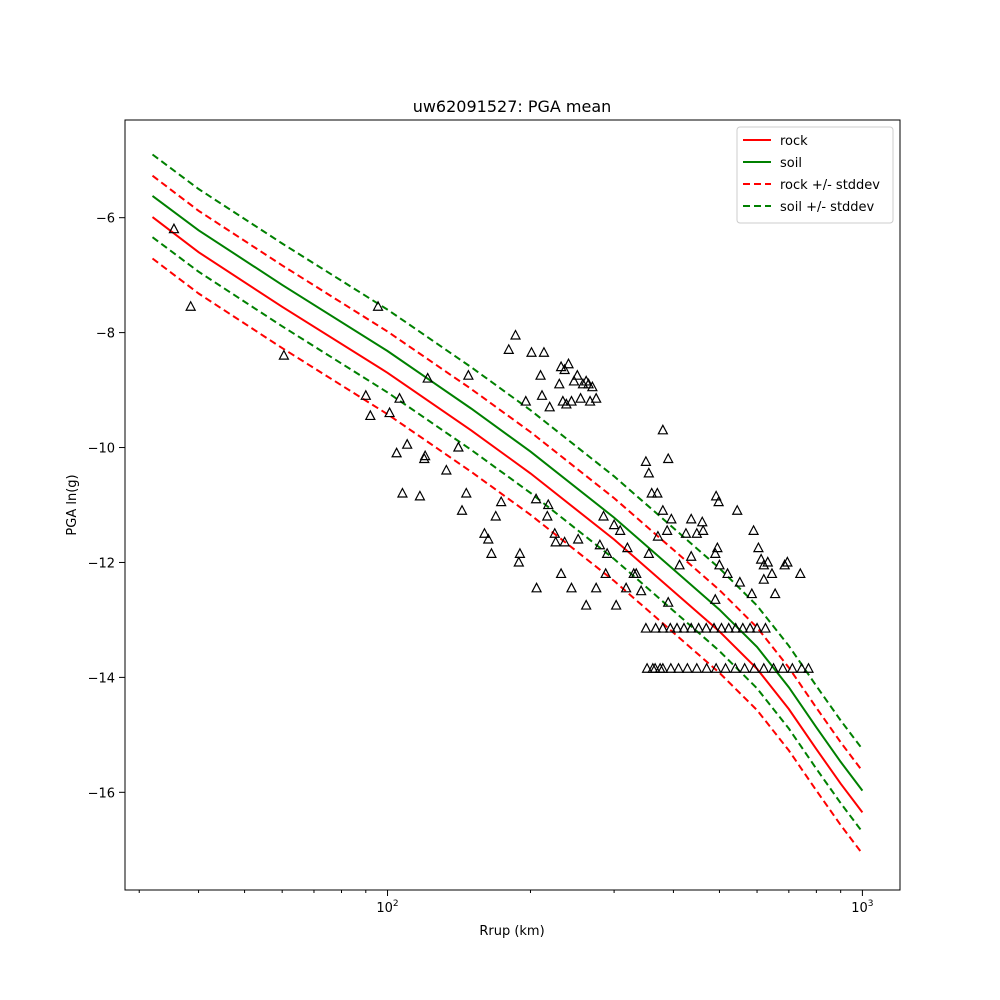  I want to click on legend-label: soil +/- stddev, so click(827, 207).